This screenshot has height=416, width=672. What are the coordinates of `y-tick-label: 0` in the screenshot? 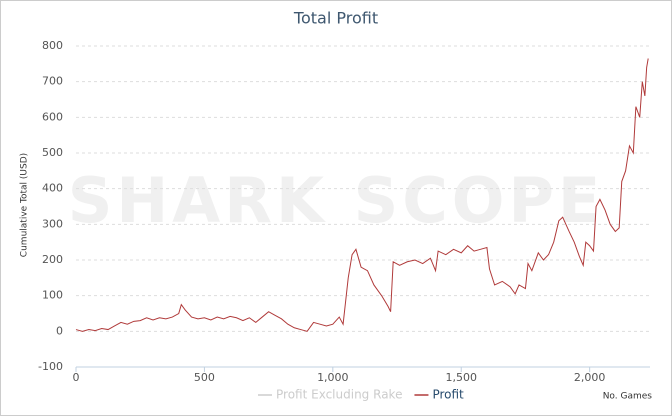 It's located at (59, 330).